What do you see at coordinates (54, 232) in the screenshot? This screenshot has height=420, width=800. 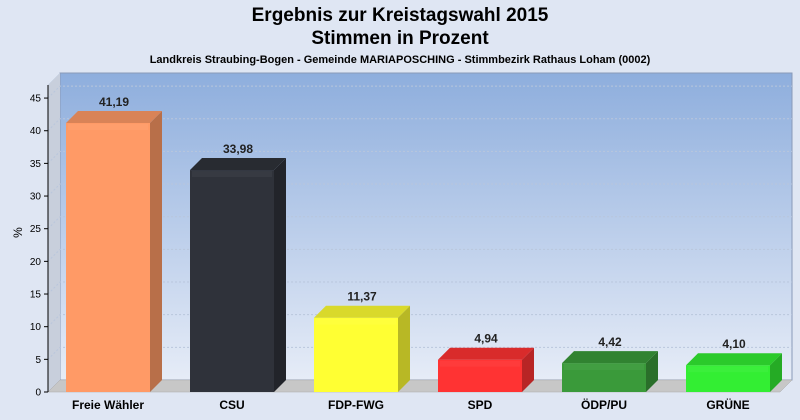 I see `plot-left-wall` at bounding box center [54, 232].